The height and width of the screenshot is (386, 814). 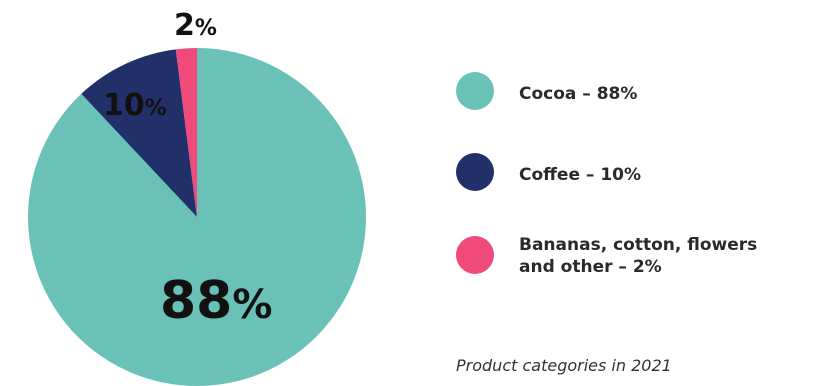 I want to click on slice-label-cocoa: 88%, so click(x=216, y=301).